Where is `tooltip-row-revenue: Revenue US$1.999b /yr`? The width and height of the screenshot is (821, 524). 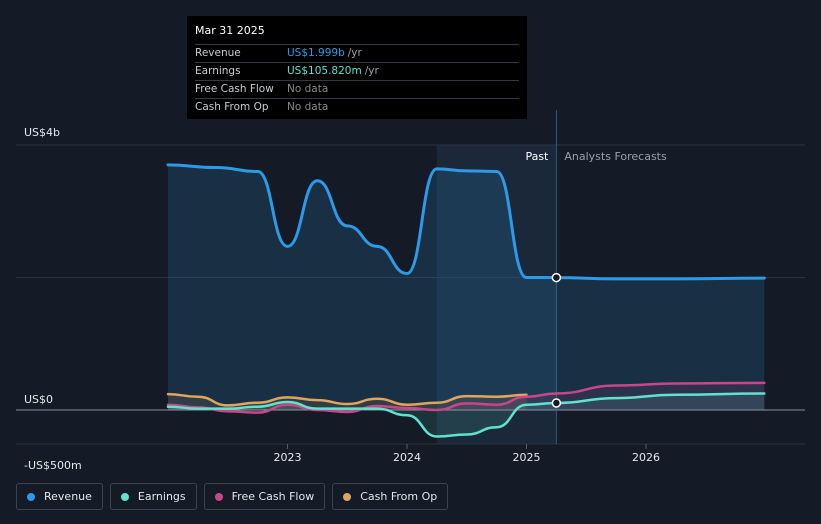 tooltip-row-revenue: Revenue US$1.999b /yr is located at coordinates (357, 53).